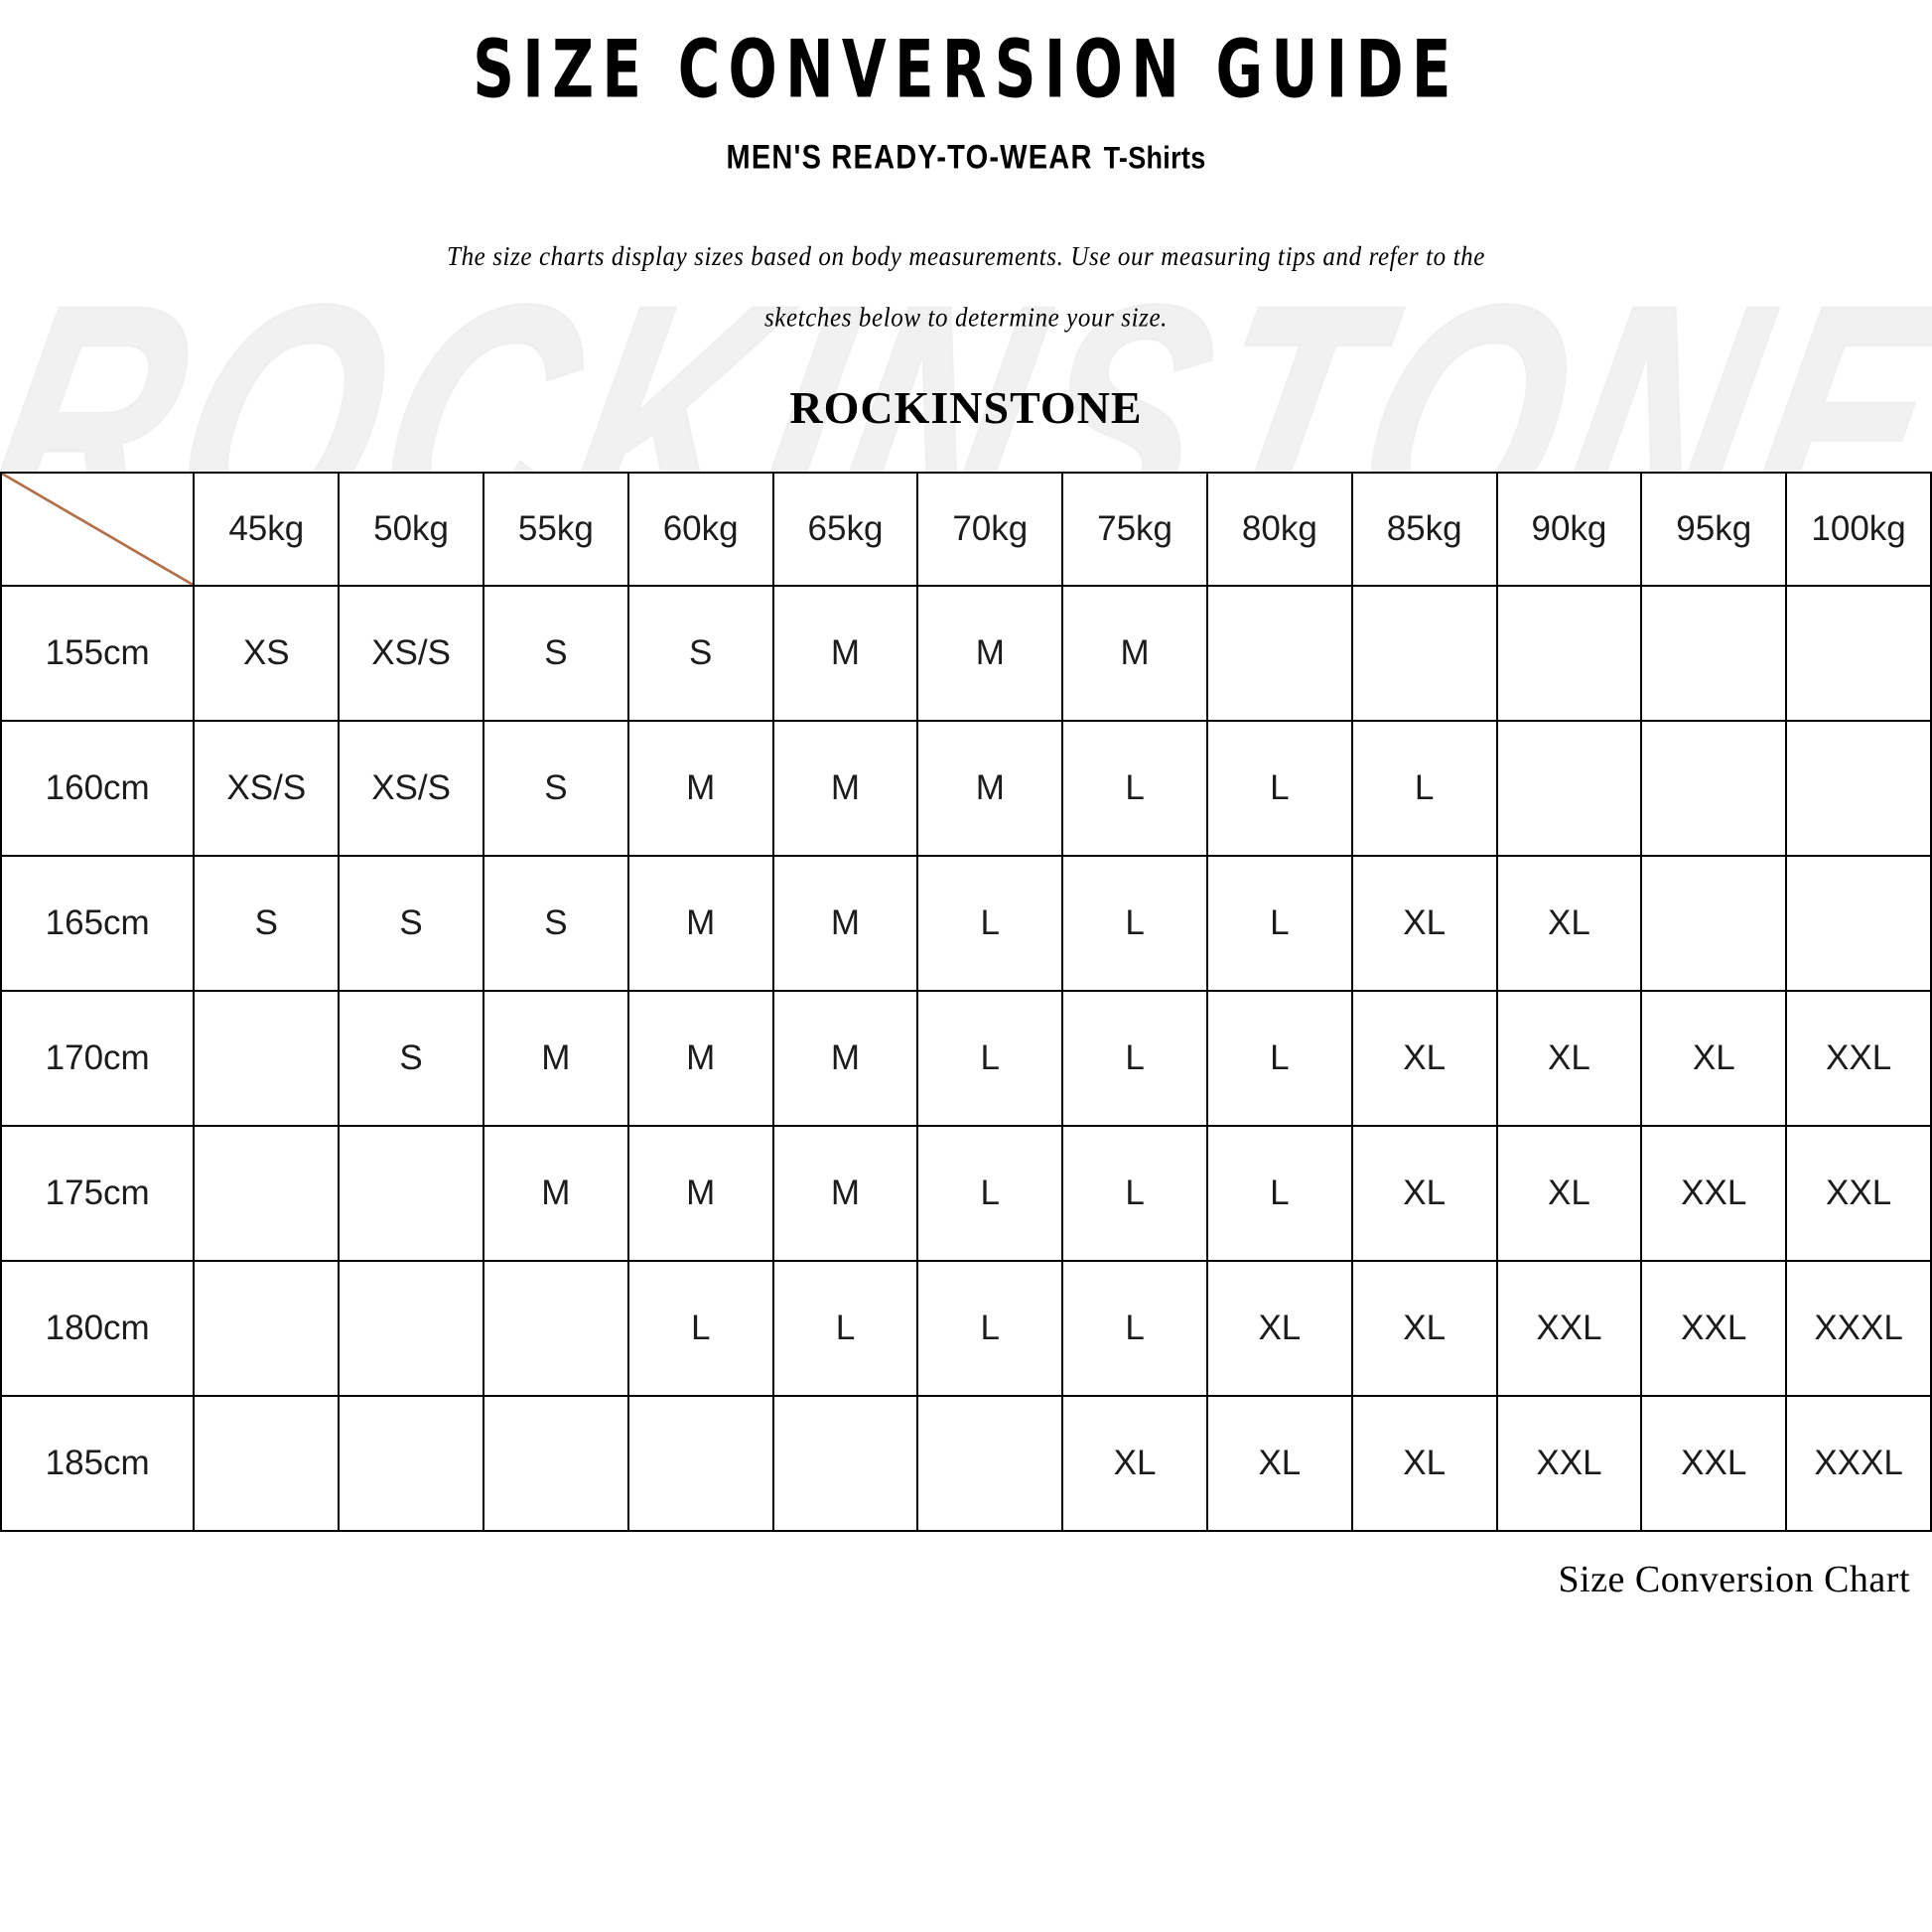 Image resolution: width=1932 pixels, height=1932 pixels. Describe the element at coordinates (1424, 529) in the screenshot. I see `column-header-85kg: 85kg` at that location.